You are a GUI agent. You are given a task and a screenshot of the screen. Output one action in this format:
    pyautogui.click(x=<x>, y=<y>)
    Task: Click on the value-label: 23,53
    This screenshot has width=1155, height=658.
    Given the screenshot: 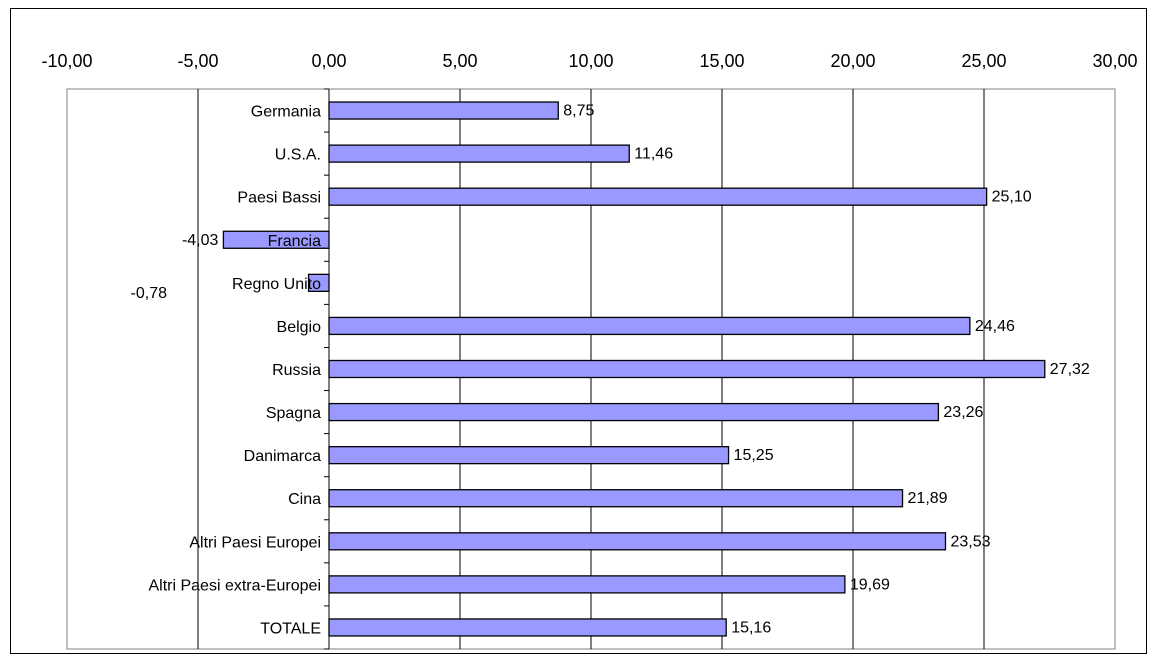 What is the action you would take?
    pyautogui.click(x=970, y=541)
    